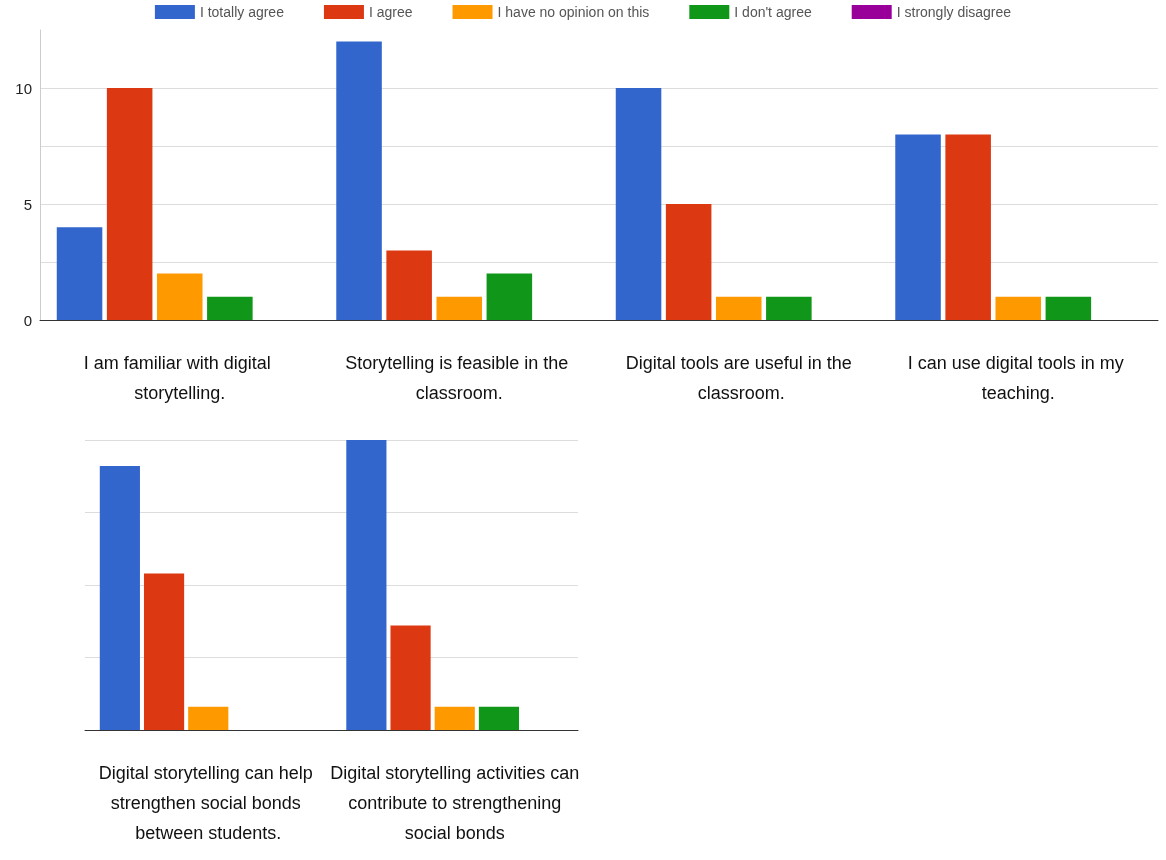 This screenshot has width=1166, height=860. Describe the element at coordinates (1018, 378) in the screenshot. I see `x-tick-label: I can use digital tools in my teaching.` at that location.